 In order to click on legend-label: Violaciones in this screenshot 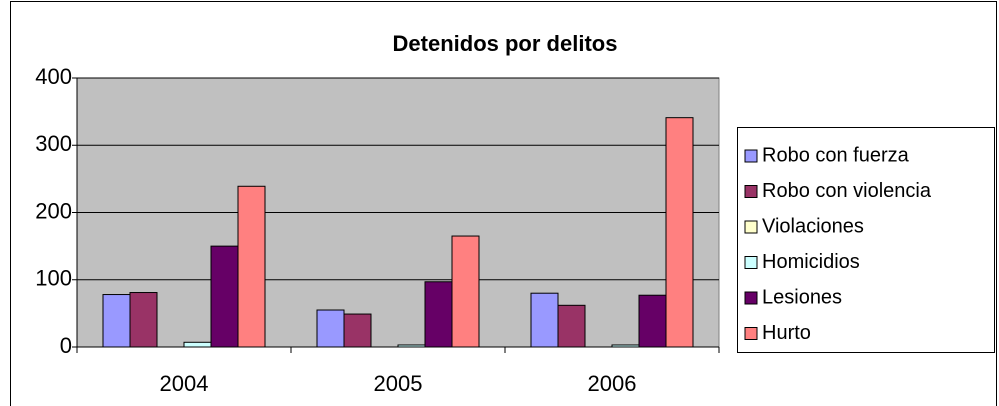, I will do `click(813, 226)`.